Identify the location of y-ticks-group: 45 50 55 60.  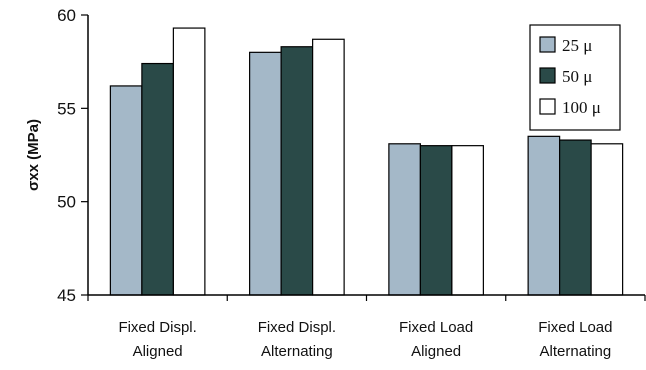
(72, 155).